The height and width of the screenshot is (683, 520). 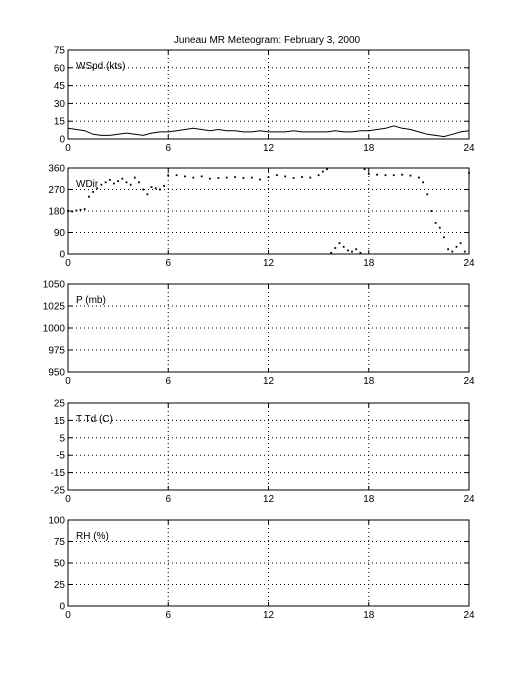 What do you see at coordinates (56, 169) in the screenshot?
I see `y-tick-label: 360` at bounding box center [56, 169].